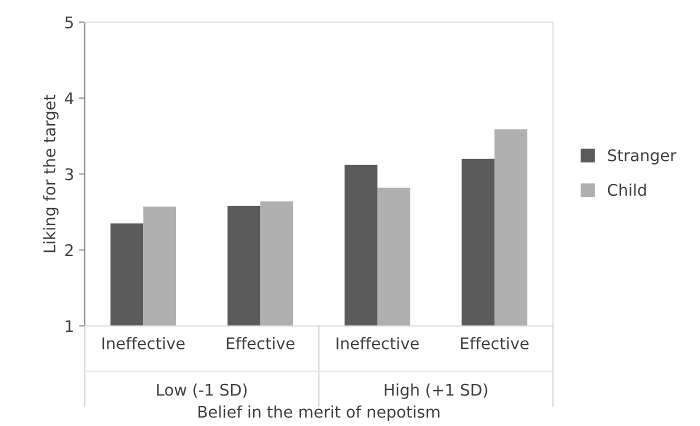 This screenshot has width=700, height=426. Describe the element at coordinates (69, 250) in the screenshot. I see `y-tick-label: 2` at that location.